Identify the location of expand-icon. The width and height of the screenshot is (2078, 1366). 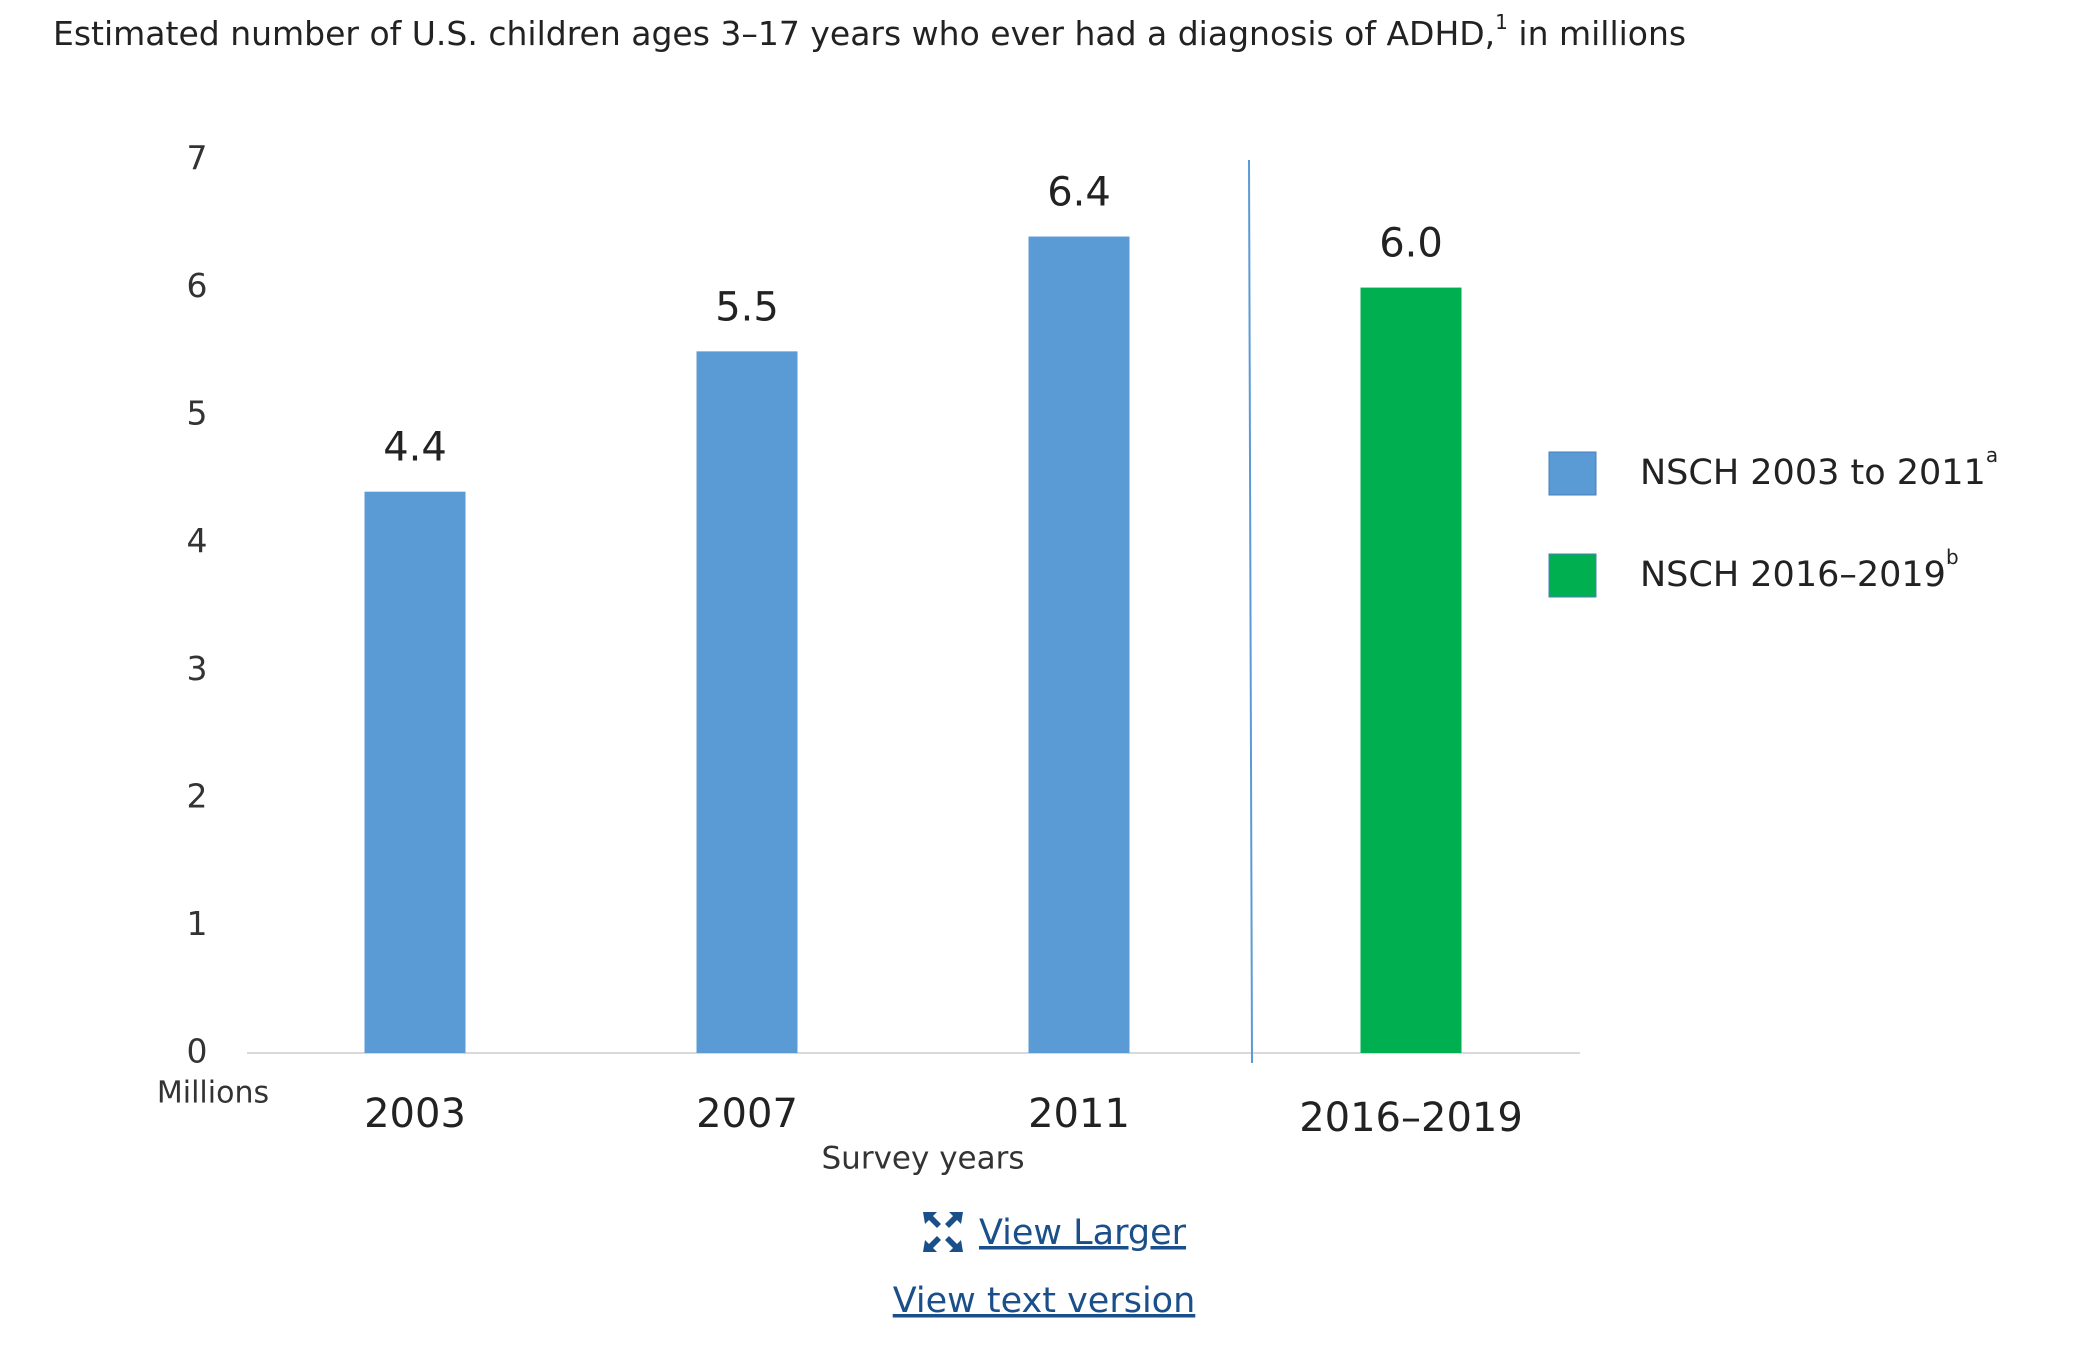
(943, 1232).